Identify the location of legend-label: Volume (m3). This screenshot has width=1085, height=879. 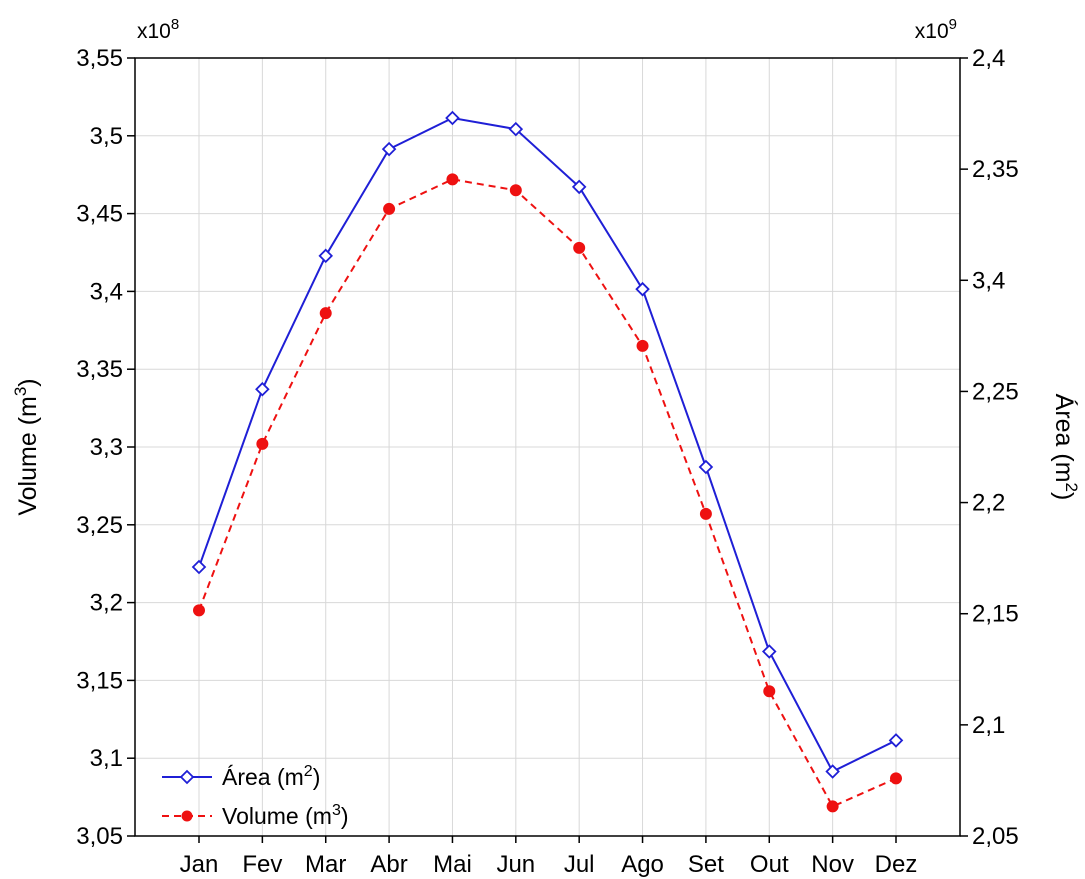
(285, 815).